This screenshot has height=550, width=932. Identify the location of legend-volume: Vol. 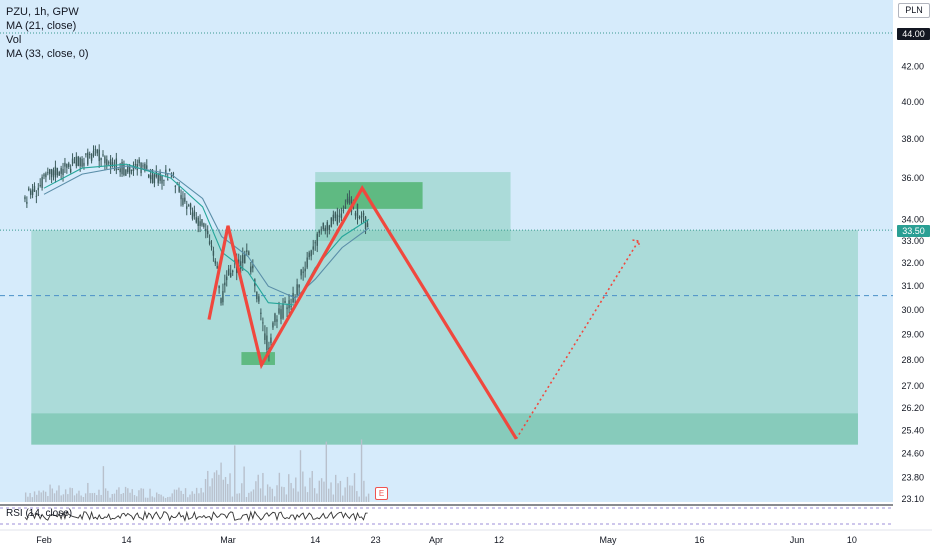
(14, 40).